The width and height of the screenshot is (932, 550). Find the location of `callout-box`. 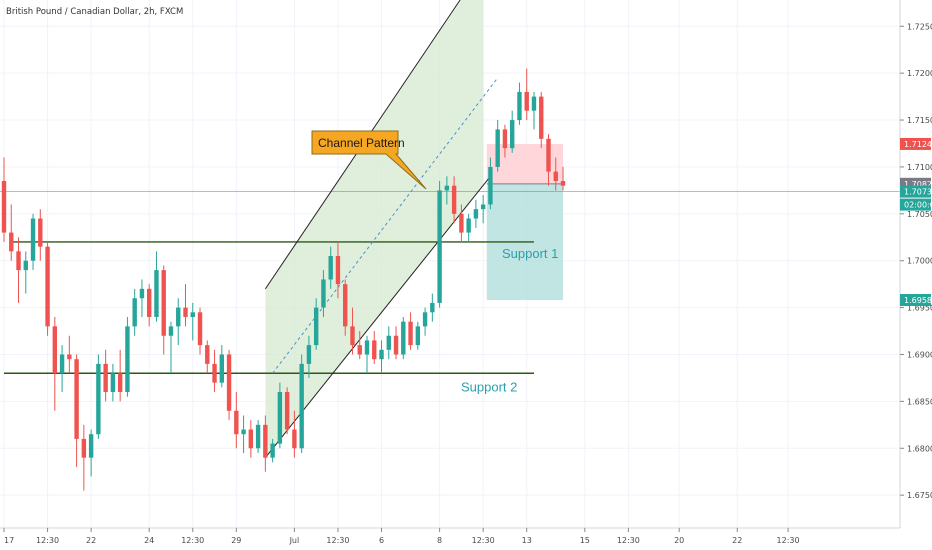

callout-box is located at coordinates (369, 160).